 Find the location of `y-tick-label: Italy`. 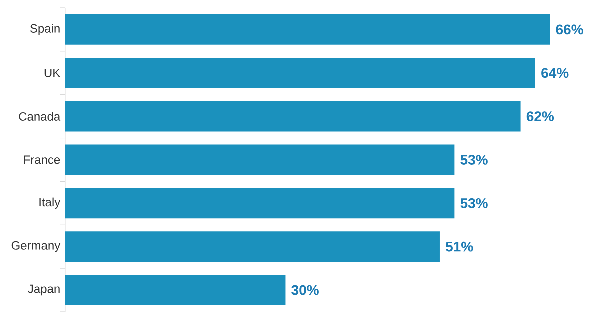

y-tick-label: Italy is located at coordinates (50, 204).